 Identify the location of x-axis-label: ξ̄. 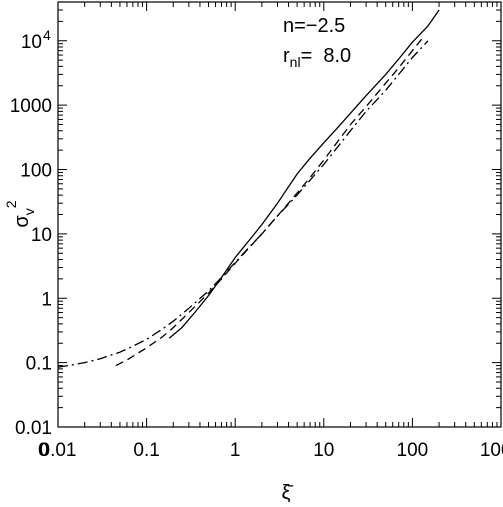
(288, 493).